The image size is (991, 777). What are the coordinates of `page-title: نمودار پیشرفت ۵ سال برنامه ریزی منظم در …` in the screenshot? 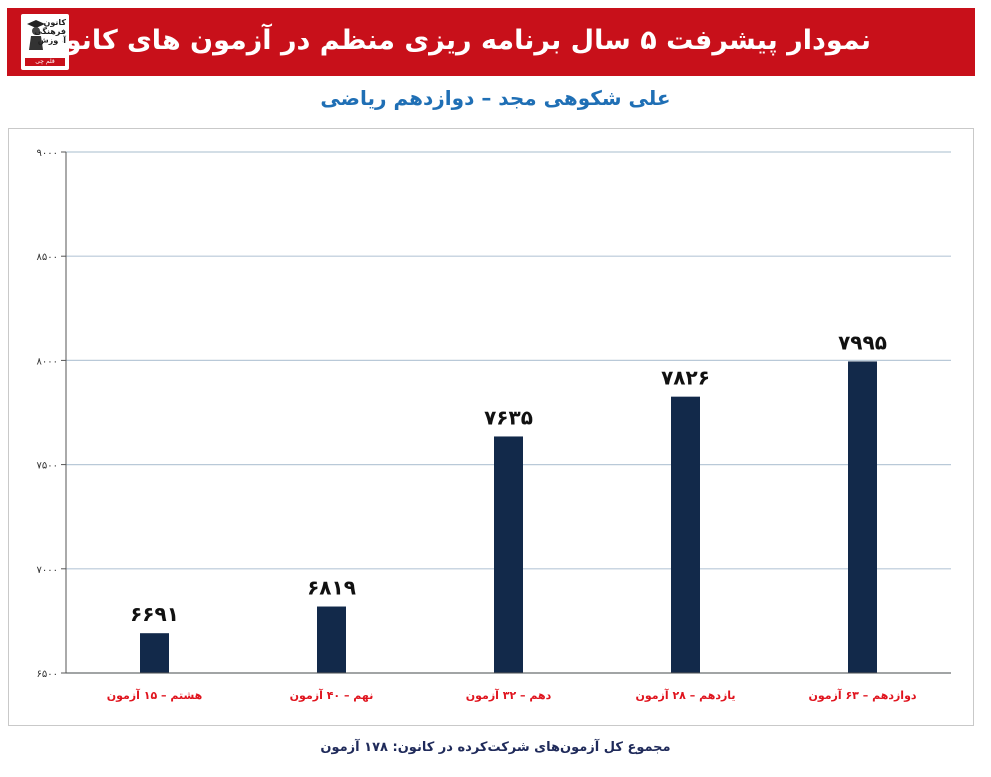 It's located at (456, 40).